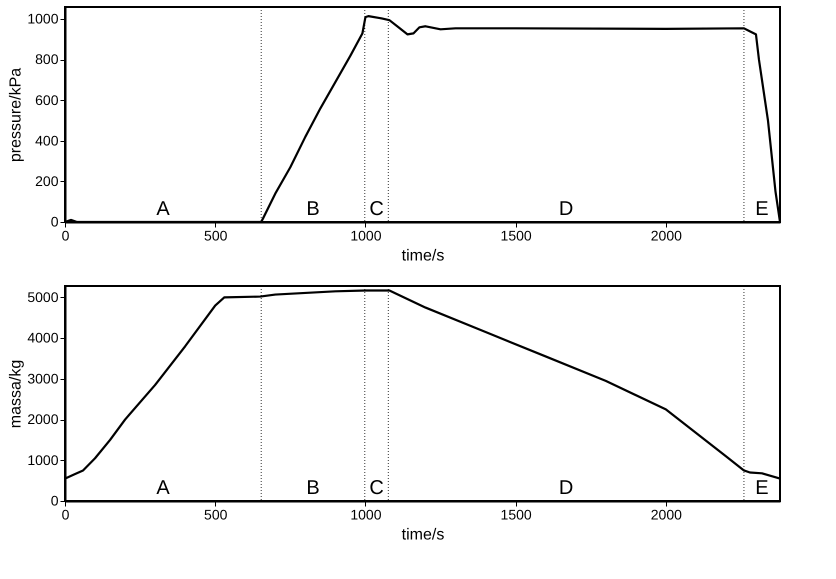 This screenshot has width=836, height=579. I want to click on y-tick-label: 400, so click(47, 140).